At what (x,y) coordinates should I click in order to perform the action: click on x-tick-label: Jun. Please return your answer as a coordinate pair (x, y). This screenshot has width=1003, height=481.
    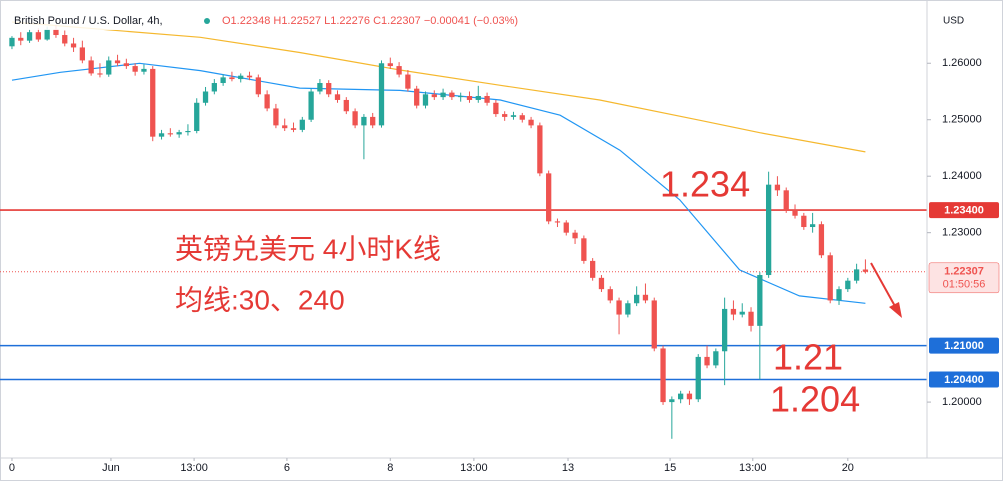
    Looking at the image, I should click on (111, 468).